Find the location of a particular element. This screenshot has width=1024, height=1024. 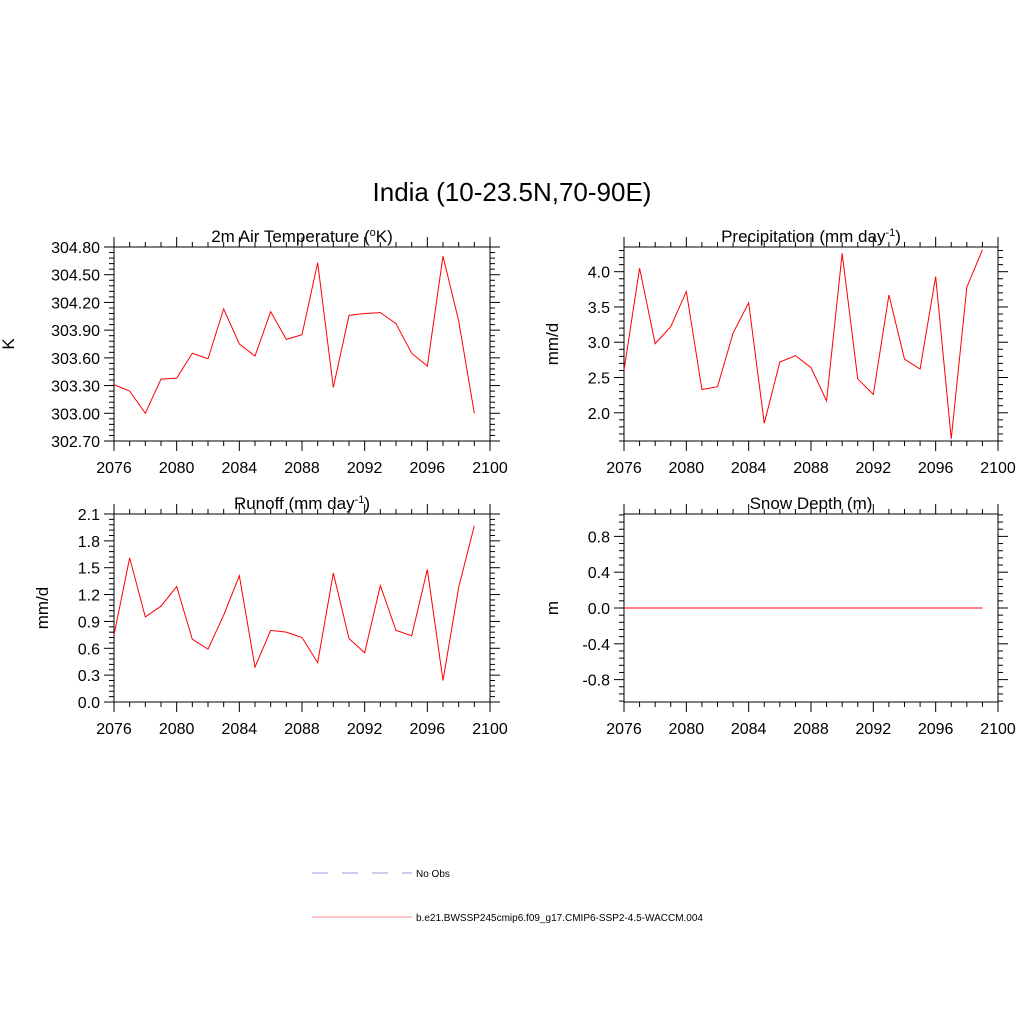

y-tick-label-3-0: 3.0 is located at coordinates (599, 343).